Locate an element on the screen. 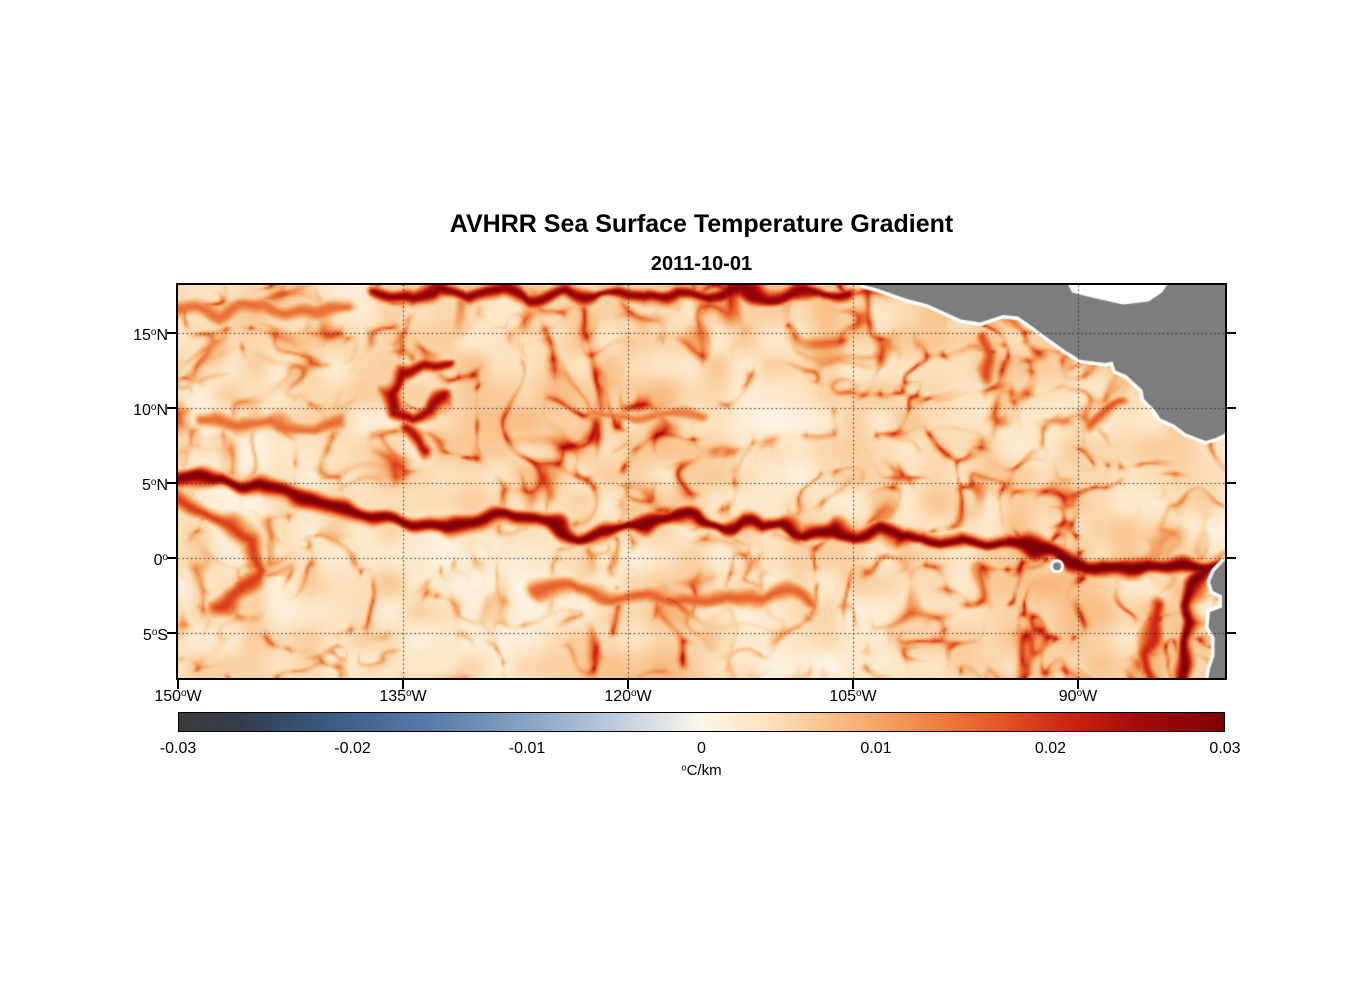  x-axis-tick-label: 135oW is located at coordinates (403, 696).